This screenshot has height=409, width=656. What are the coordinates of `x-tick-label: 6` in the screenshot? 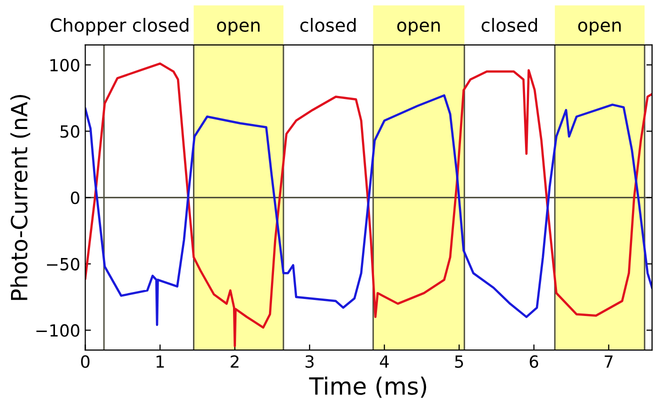 It's located at (534, 361).